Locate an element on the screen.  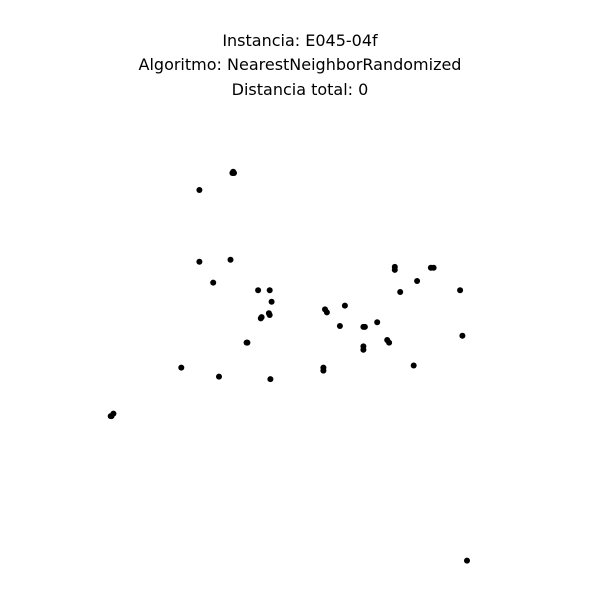
title-instance: Instancia: E045-04f is located at coordinates (300, 40).